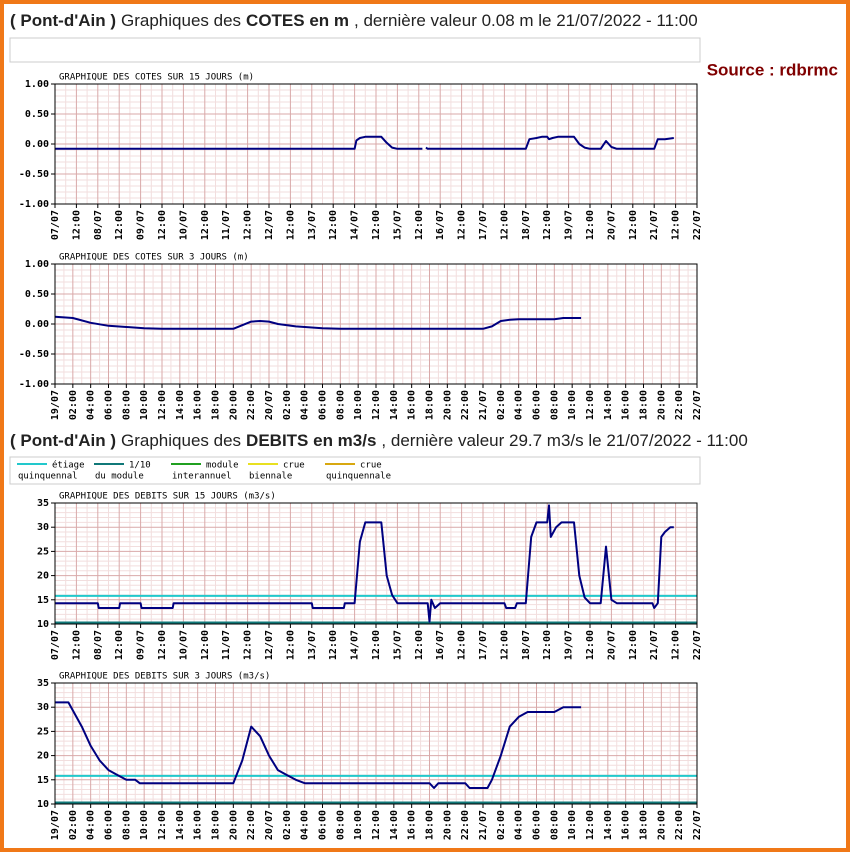  Describe the element at coordinates (43, 804) in the screenshot. I see `y-tick-label: 10` at that location.